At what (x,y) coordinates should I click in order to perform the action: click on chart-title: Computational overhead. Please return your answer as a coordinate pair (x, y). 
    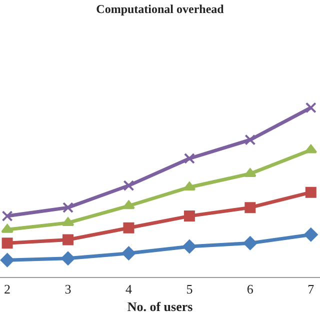
    Looking at the image, I should click on (160, 9).